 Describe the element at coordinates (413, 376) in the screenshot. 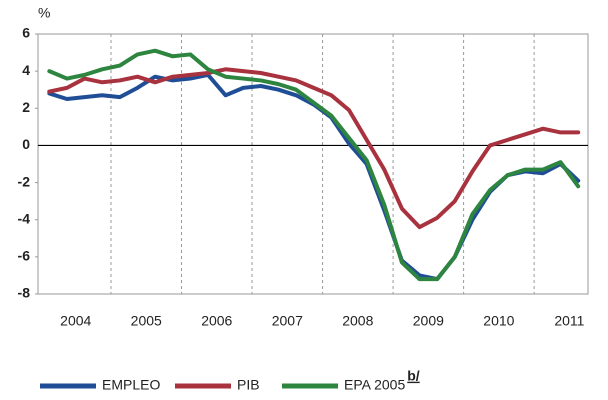

I see `legend-note: b/` at that location.